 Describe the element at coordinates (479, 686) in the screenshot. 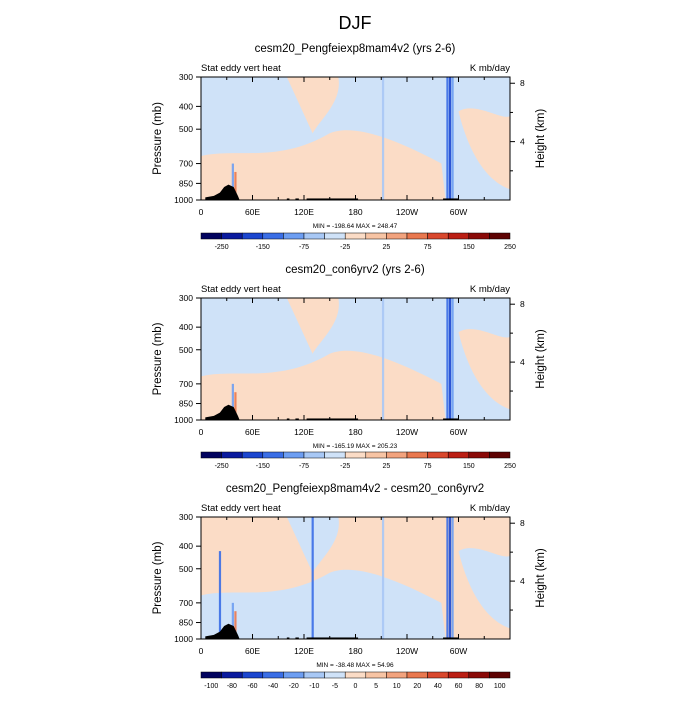

I see `colorbar-label: 80` at that location.